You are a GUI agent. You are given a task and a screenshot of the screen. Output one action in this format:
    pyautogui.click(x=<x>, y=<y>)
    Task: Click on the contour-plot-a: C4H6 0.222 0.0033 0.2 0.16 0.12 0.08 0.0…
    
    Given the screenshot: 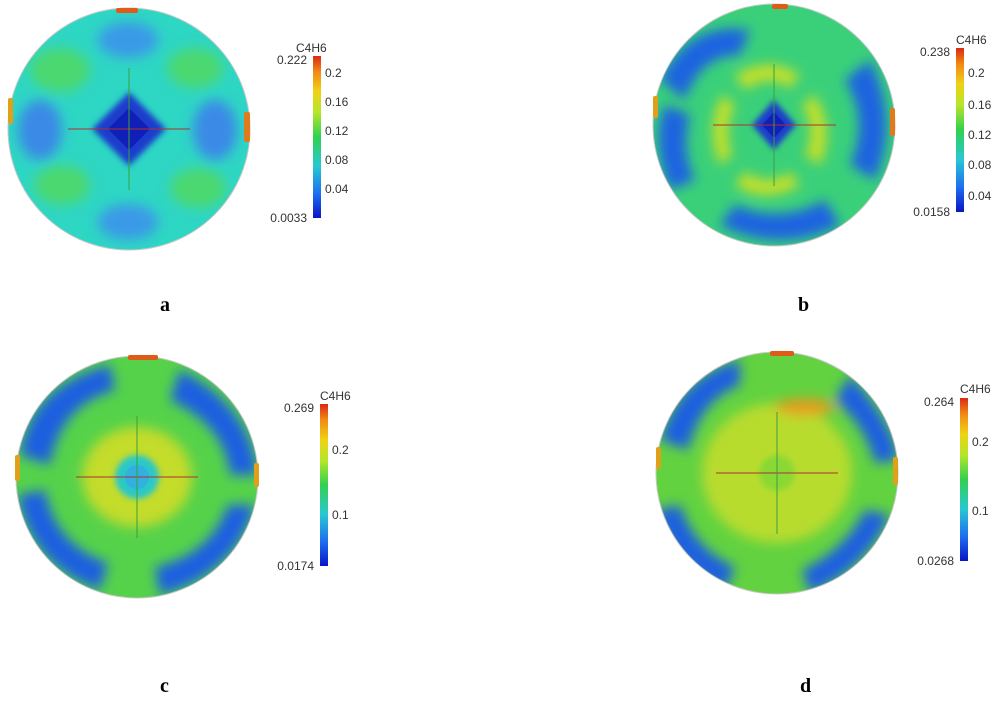 What is the action you would take?
    pyautogui.click(x=178, y=129)
    